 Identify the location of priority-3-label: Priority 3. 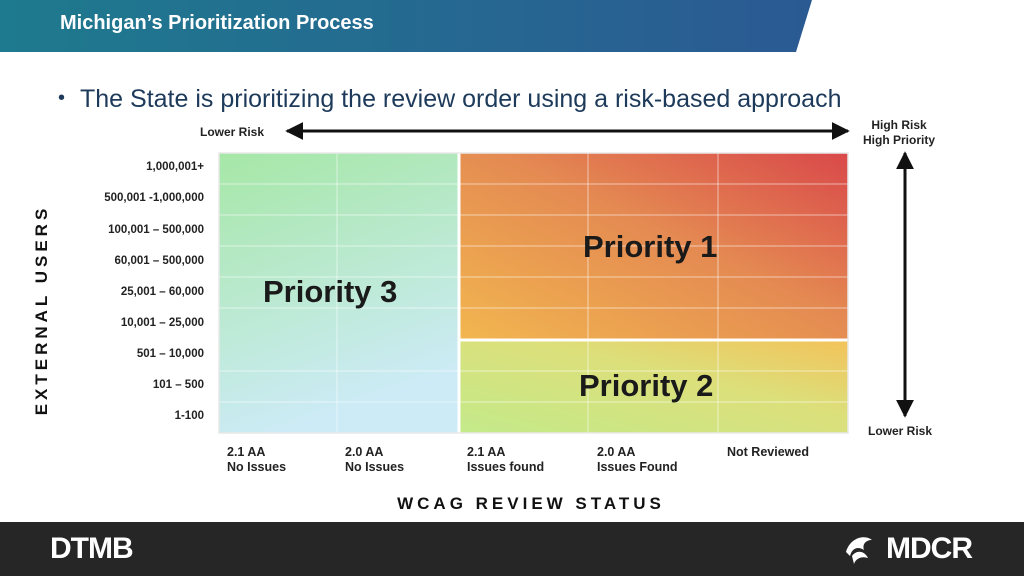
(330, 291).